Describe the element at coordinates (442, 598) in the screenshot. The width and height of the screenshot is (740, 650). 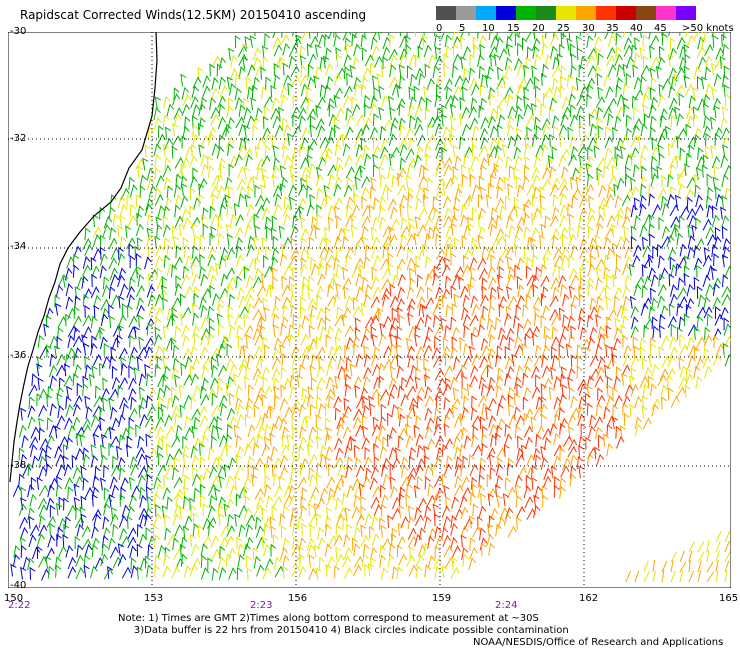
I see `lon-label-159: 159` at that location.